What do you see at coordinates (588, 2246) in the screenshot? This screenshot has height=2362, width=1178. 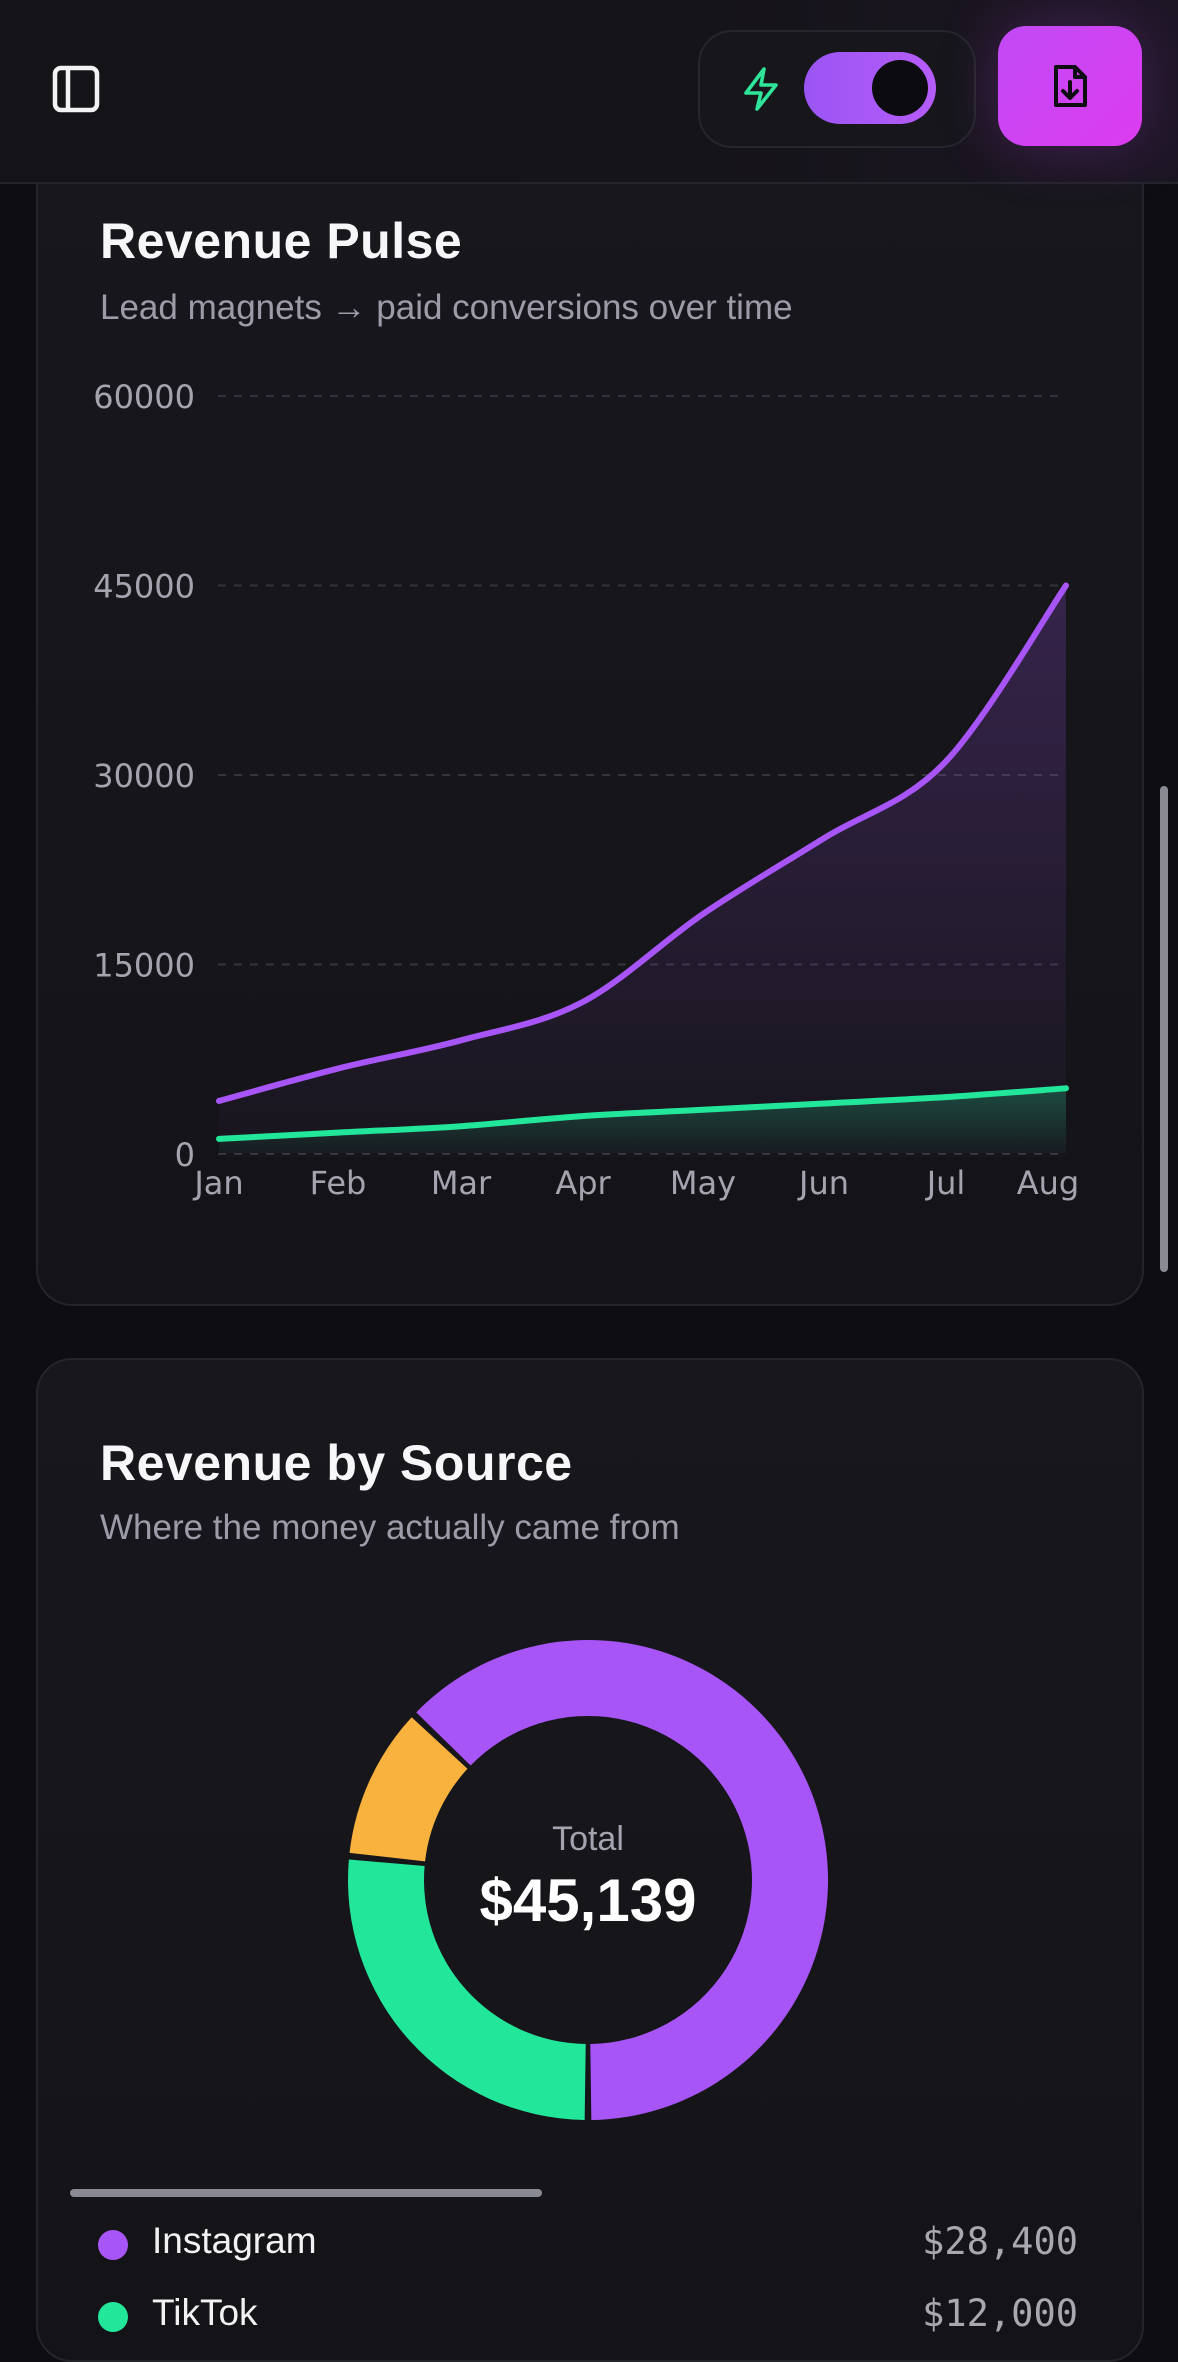 I see `legend-item-instagram: Instagram $28,400` at bounding box center [588, 2246].